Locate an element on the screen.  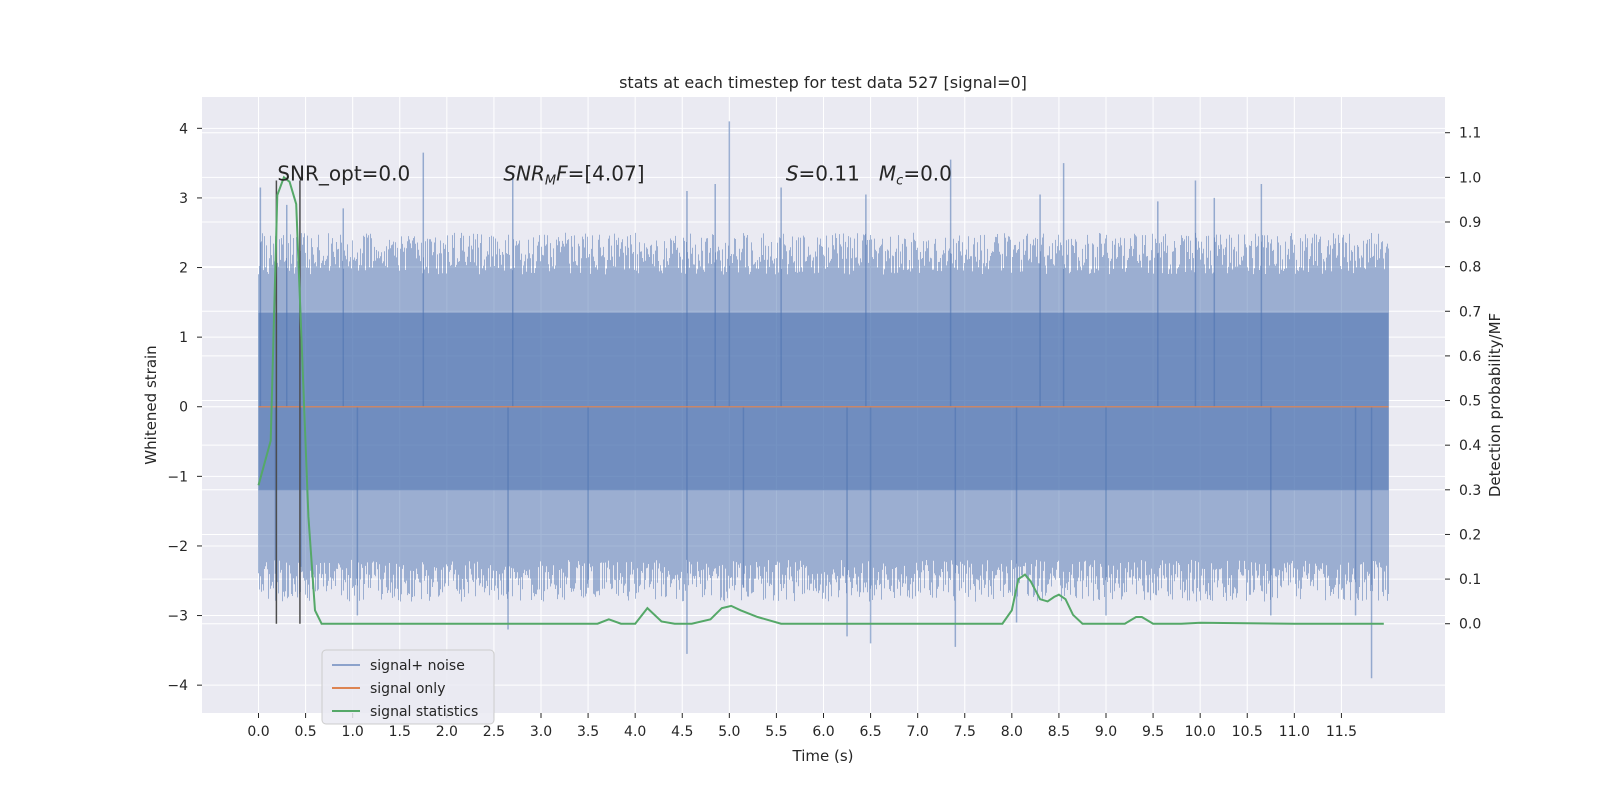
x-tick-label: 9.0 is located at coordinates (1106, 732).